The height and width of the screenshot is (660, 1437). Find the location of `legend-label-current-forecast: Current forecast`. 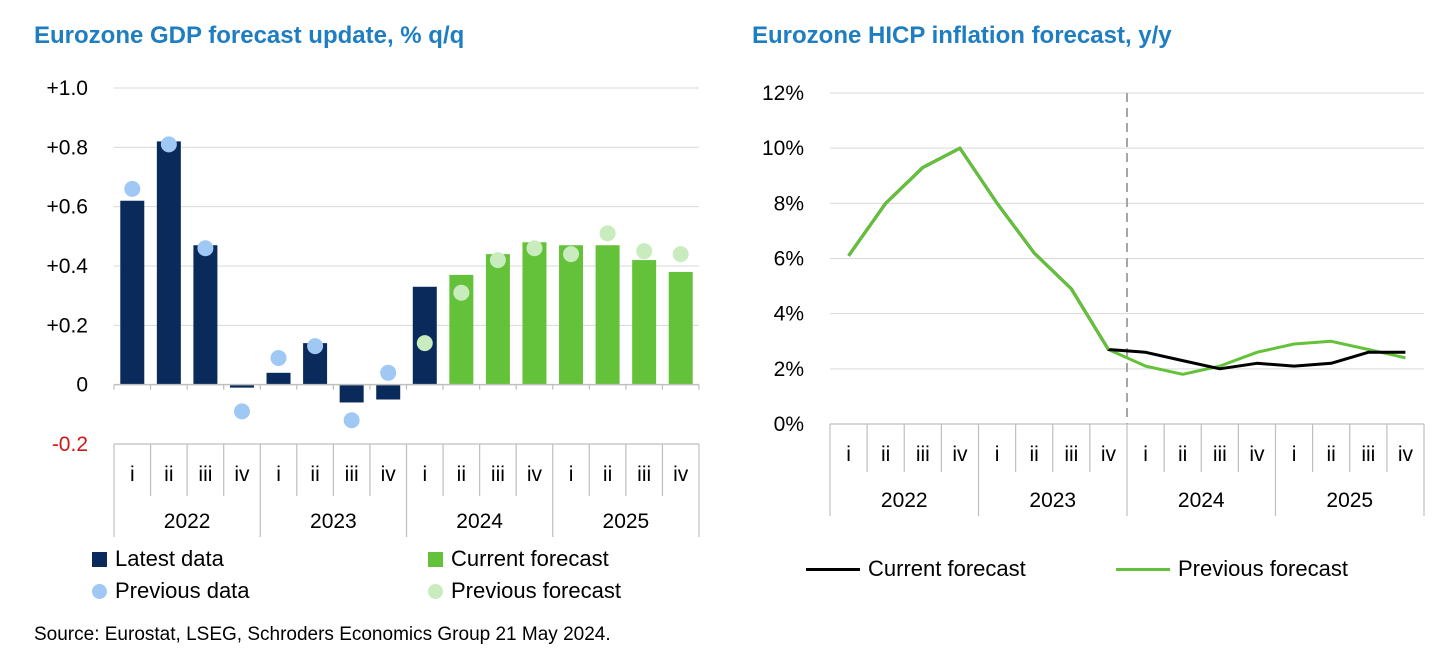

legend-label-current-forecast: Current forecast is located at coordinates (530, 558).